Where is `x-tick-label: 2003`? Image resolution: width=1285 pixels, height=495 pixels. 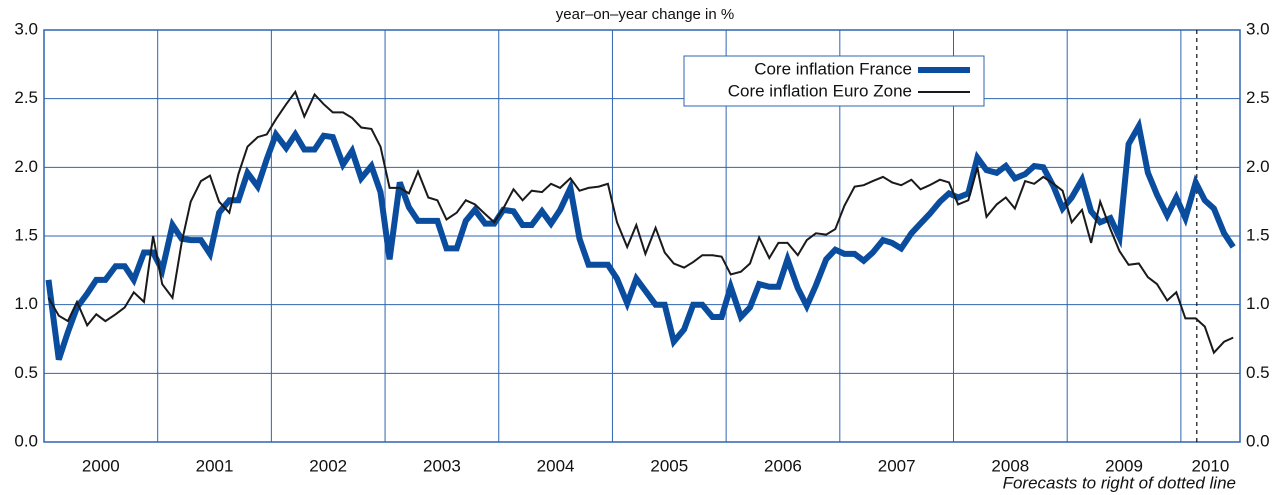 x-tick-label: 2003 is located at coordinates (442, 465).